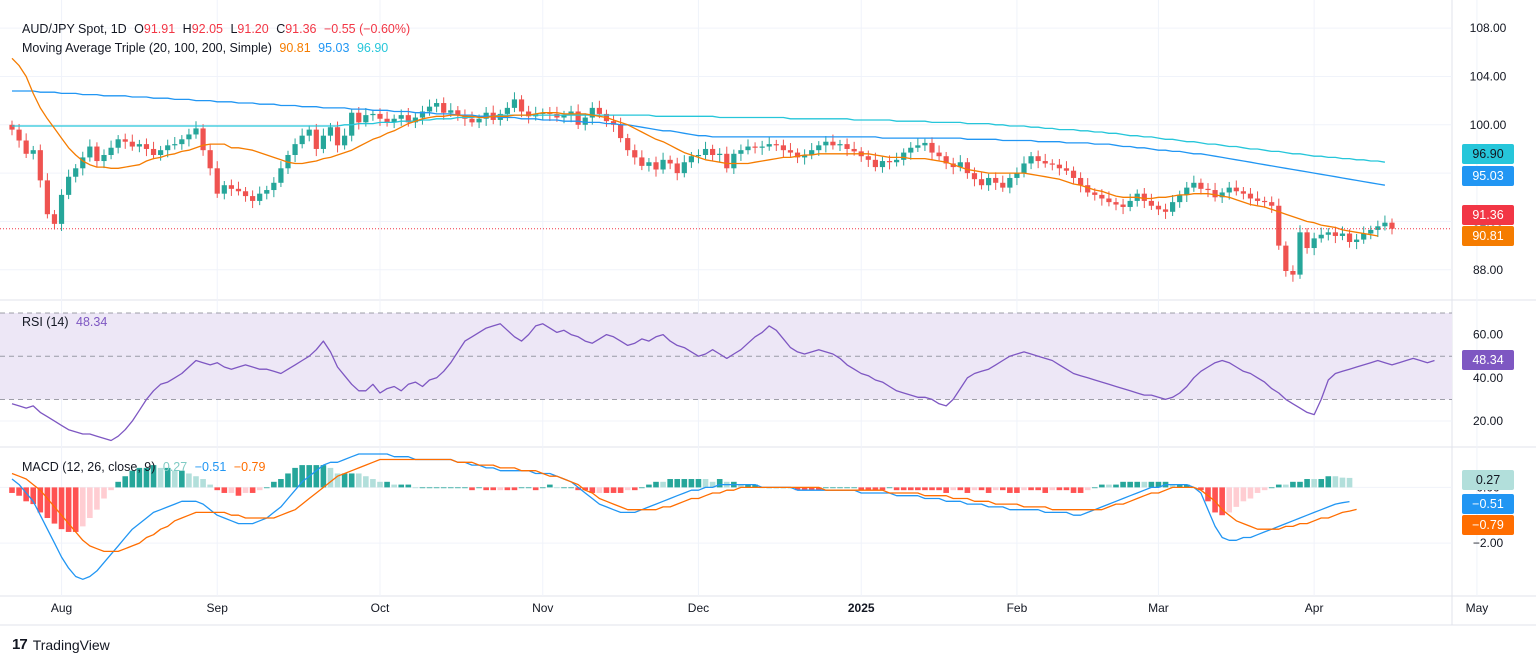  Describe the element at coordinates (1314, 608) in the screenshot. I see `time-axis-label: Apr` at that location.